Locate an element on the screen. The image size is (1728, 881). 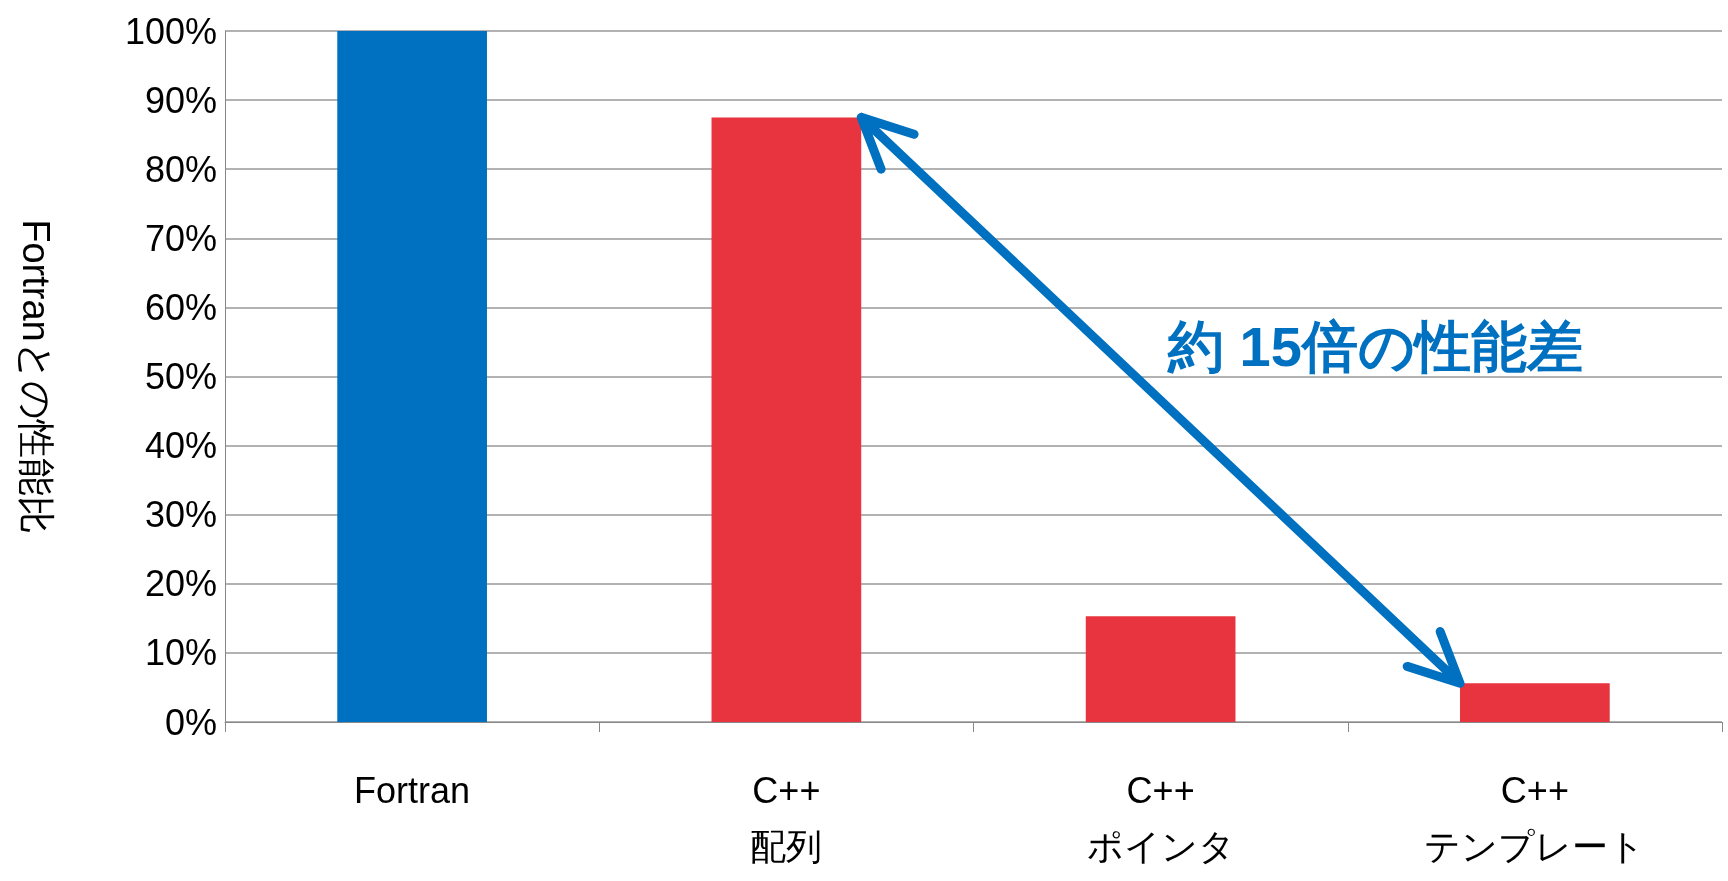
y-tick-label: 50% is located at coordinates (180, 376).